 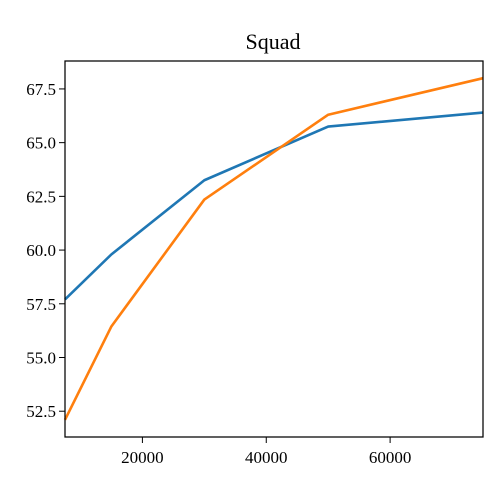 I want to click on y-tick-label: 57.5, so click(x=41, y=304).